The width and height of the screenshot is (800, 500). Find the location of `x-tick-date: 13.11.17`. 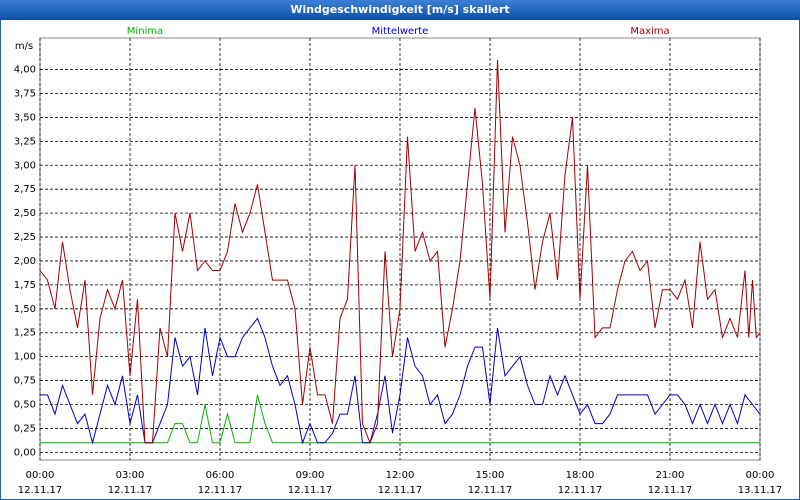

x-tick-date: 13.11.17 is located at coordinates (760, 490).